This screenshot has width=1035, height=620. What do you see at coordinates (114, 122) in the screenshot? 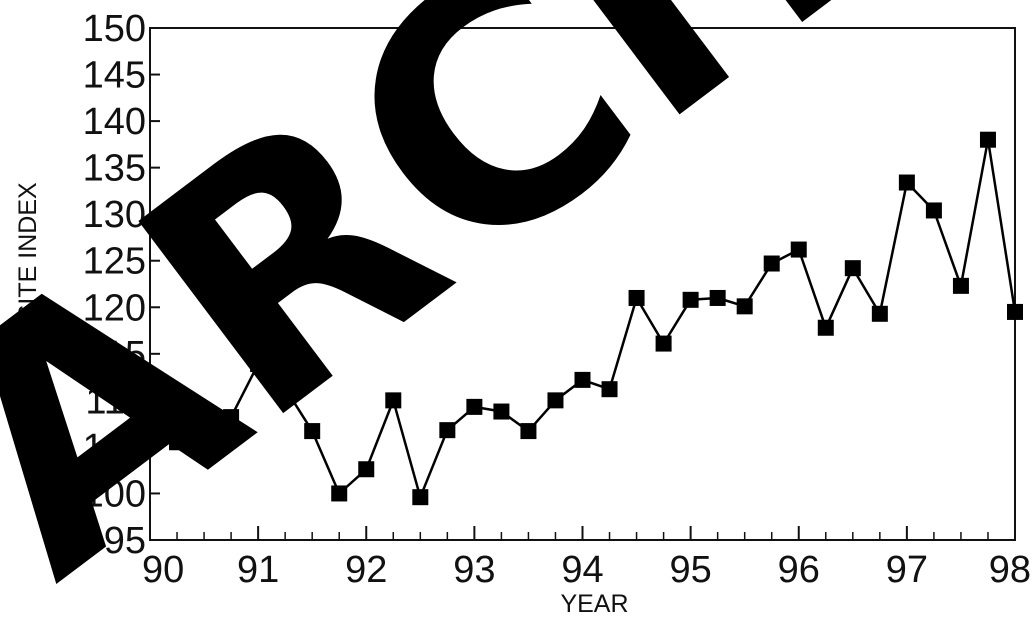
I see `y-tick-label: 140` at bounding box center [114, 122].